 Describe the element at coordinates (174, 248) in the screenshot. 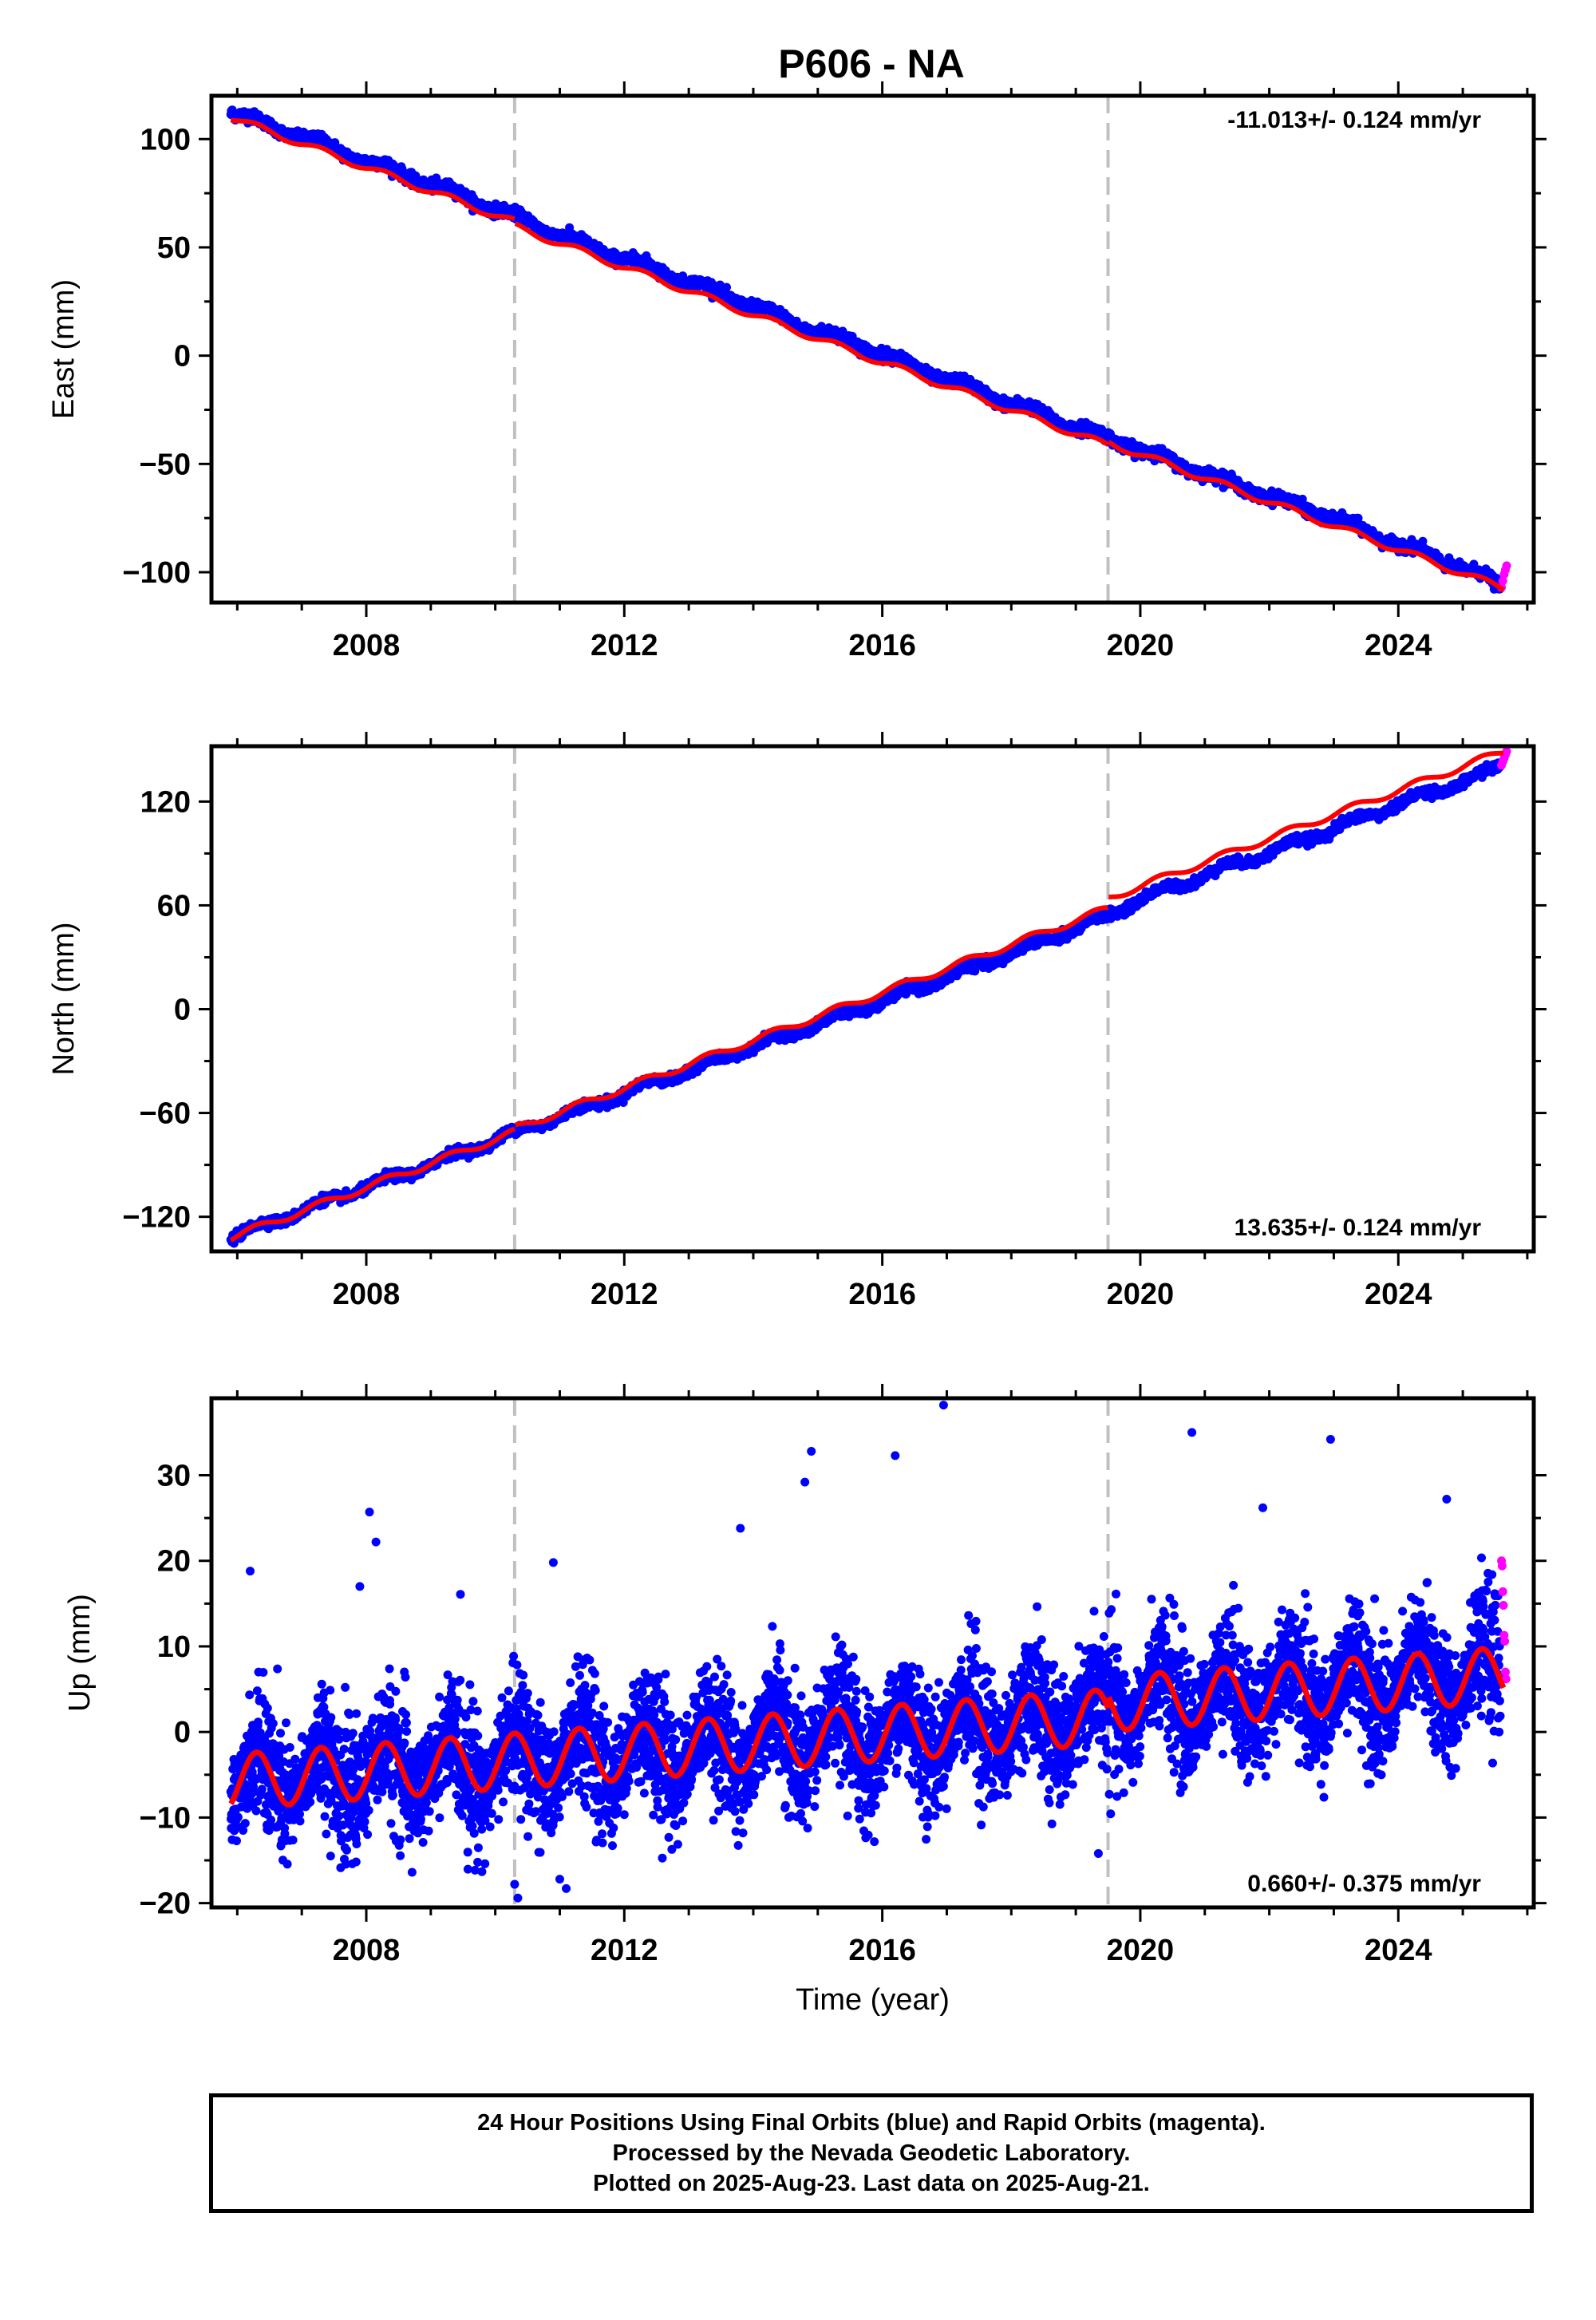

I see `y-tick-label: 50` at that location.